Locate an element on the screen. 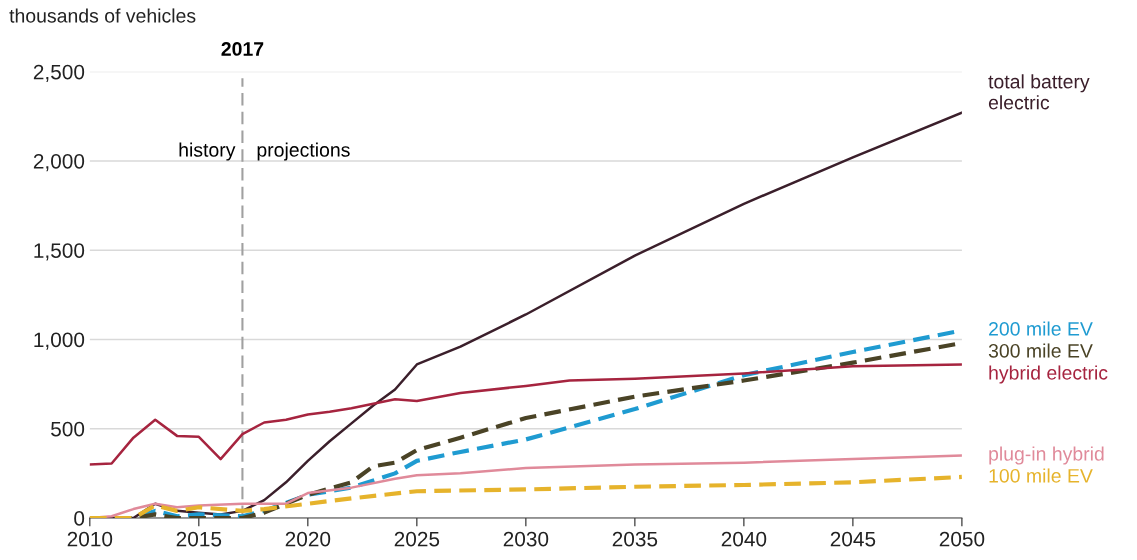  y-tick-label: 1,500 is located at coordinates (59, 252).